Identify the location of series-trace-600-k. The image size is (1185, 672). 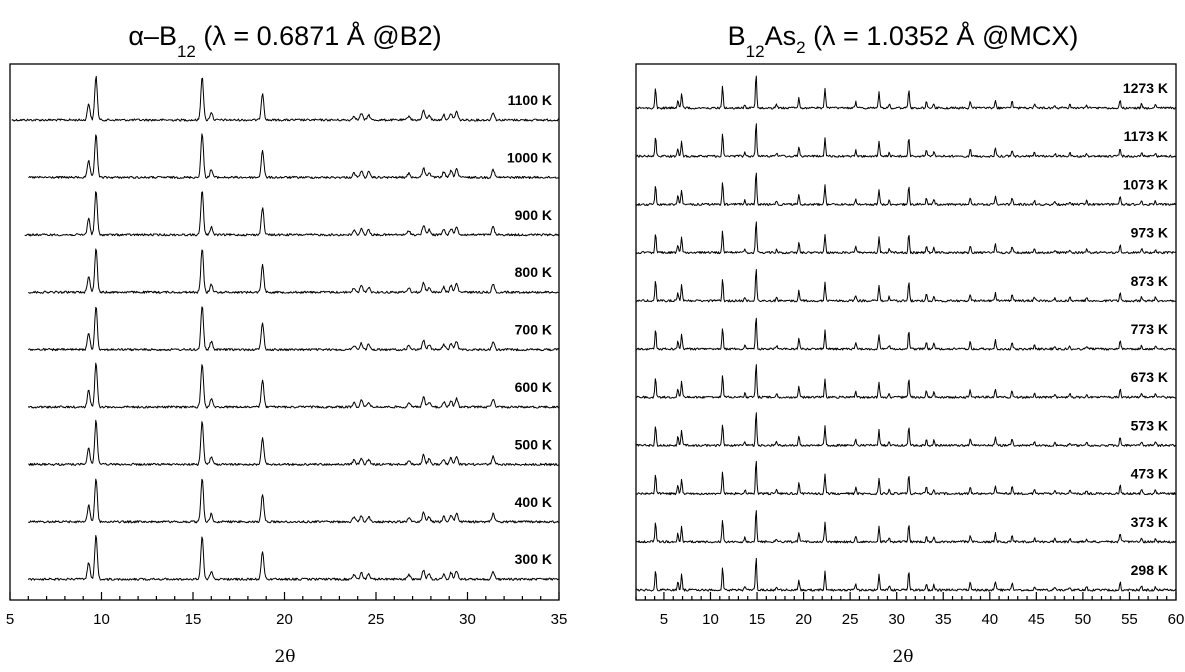
(293, 385).